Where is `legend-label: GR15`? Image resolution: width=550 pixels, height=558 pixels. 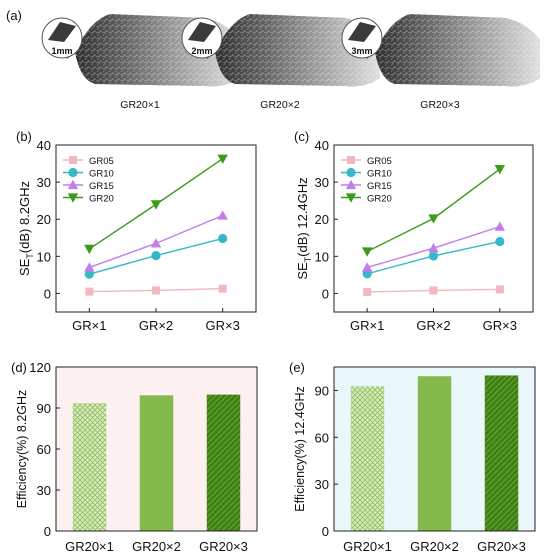 legend-label: GR15 is located at coordinates (101, 186).